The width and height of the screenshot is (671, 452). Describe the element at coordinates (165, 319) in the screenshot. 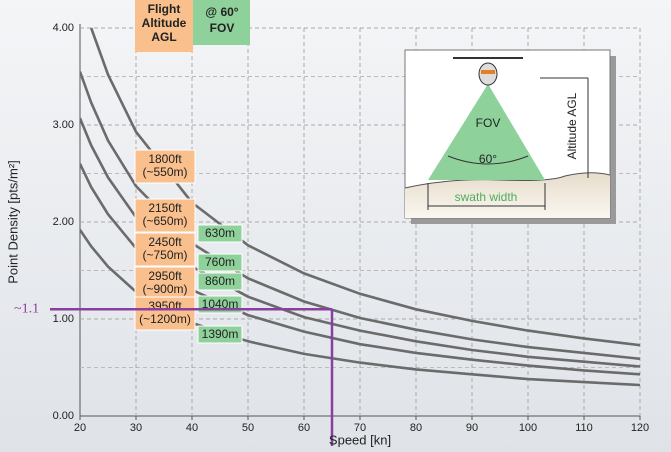

I see `altitude-m: (~1200m)` at that location.